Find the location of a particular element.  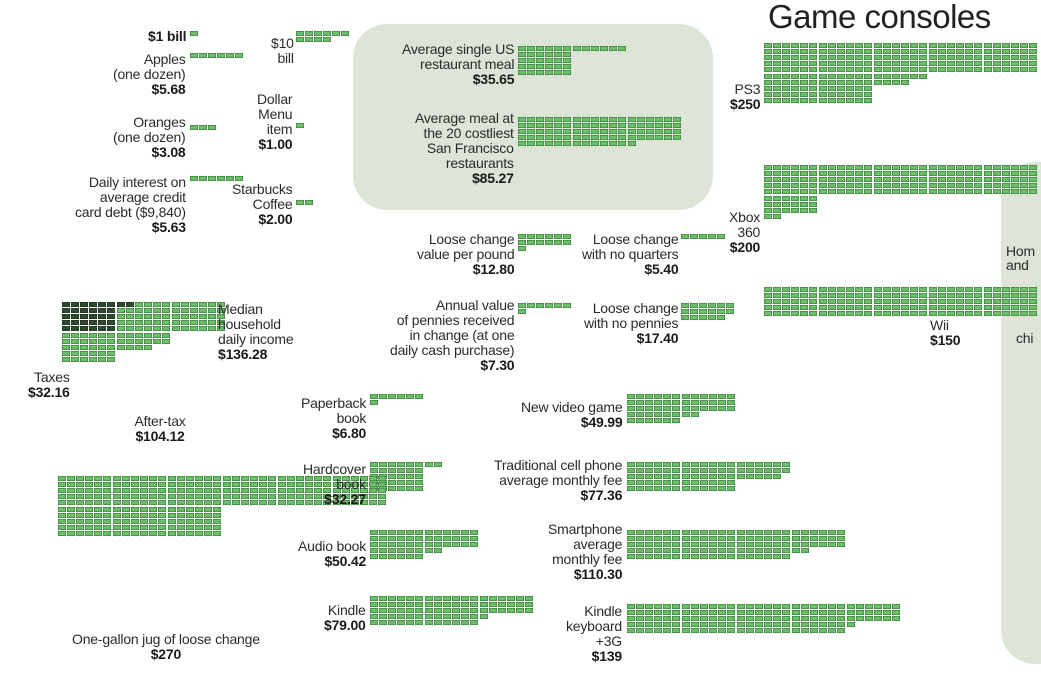

ps3-6-block-cell is located at coordinates (786, 100).